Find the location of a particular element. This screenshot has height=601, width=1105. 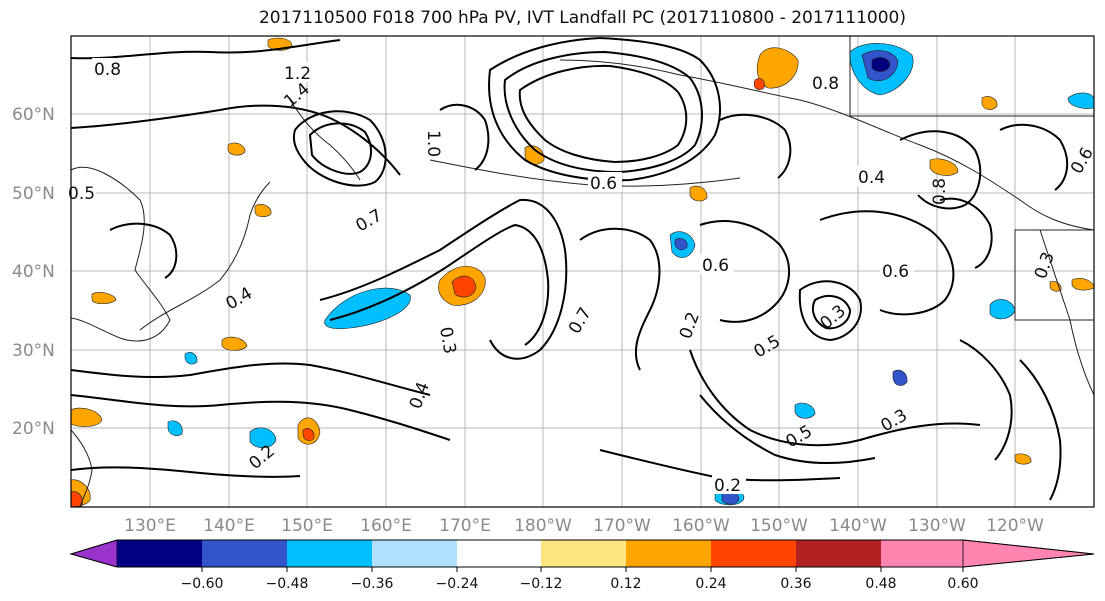

colorbar-tick-label: 0.12 is located at coordinates (625, 584).